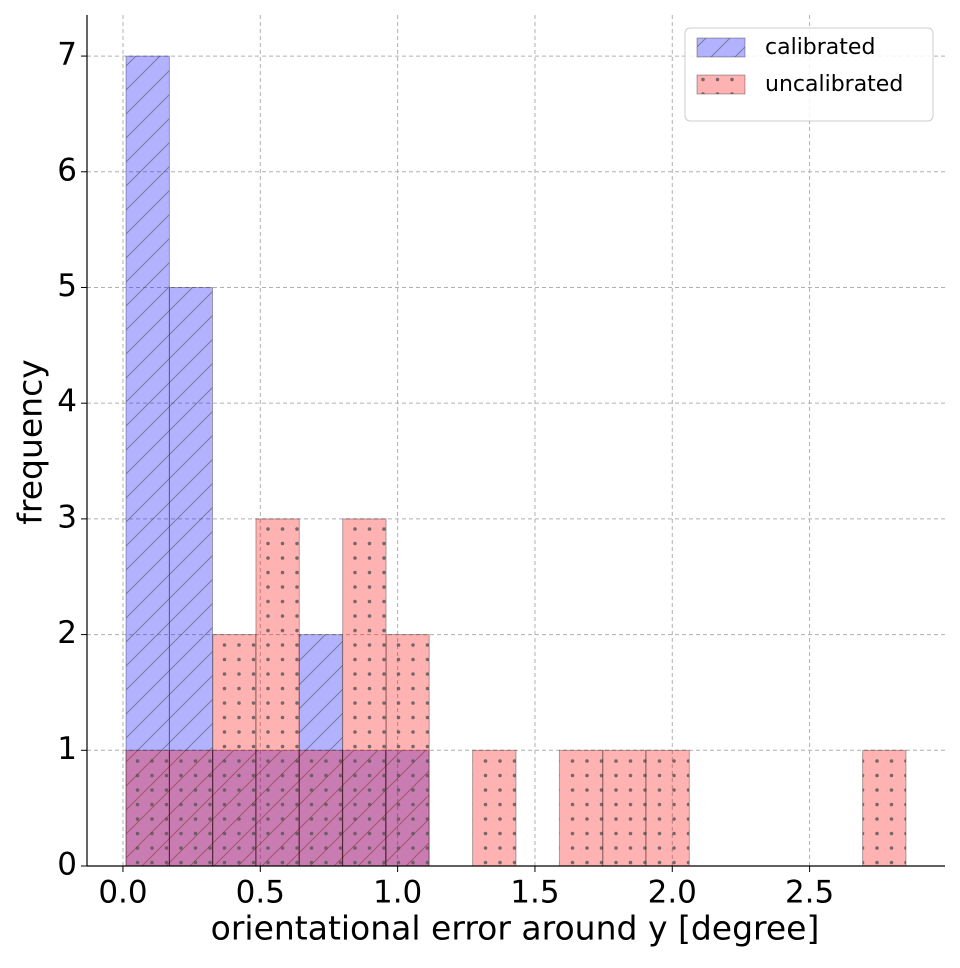  I want to click on x-tick-label: 1.0, so click(397, 893).